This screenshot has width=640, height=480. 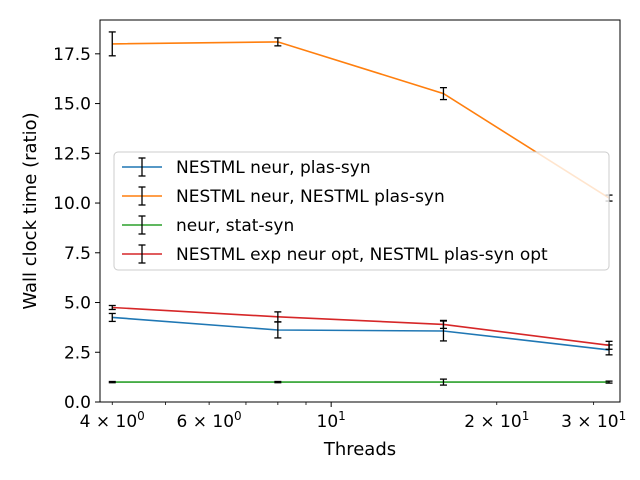 What do you see at coordinates (112, 420) in the screenshot?
I see `x-tick-label: 4 × 100` at bounding box center [112, 420].